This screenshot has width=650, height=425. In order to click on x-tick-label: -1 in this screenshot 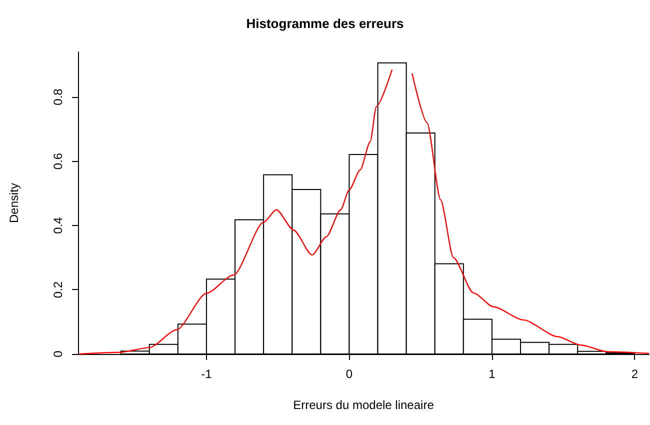, I will do `click(206, 374)`.